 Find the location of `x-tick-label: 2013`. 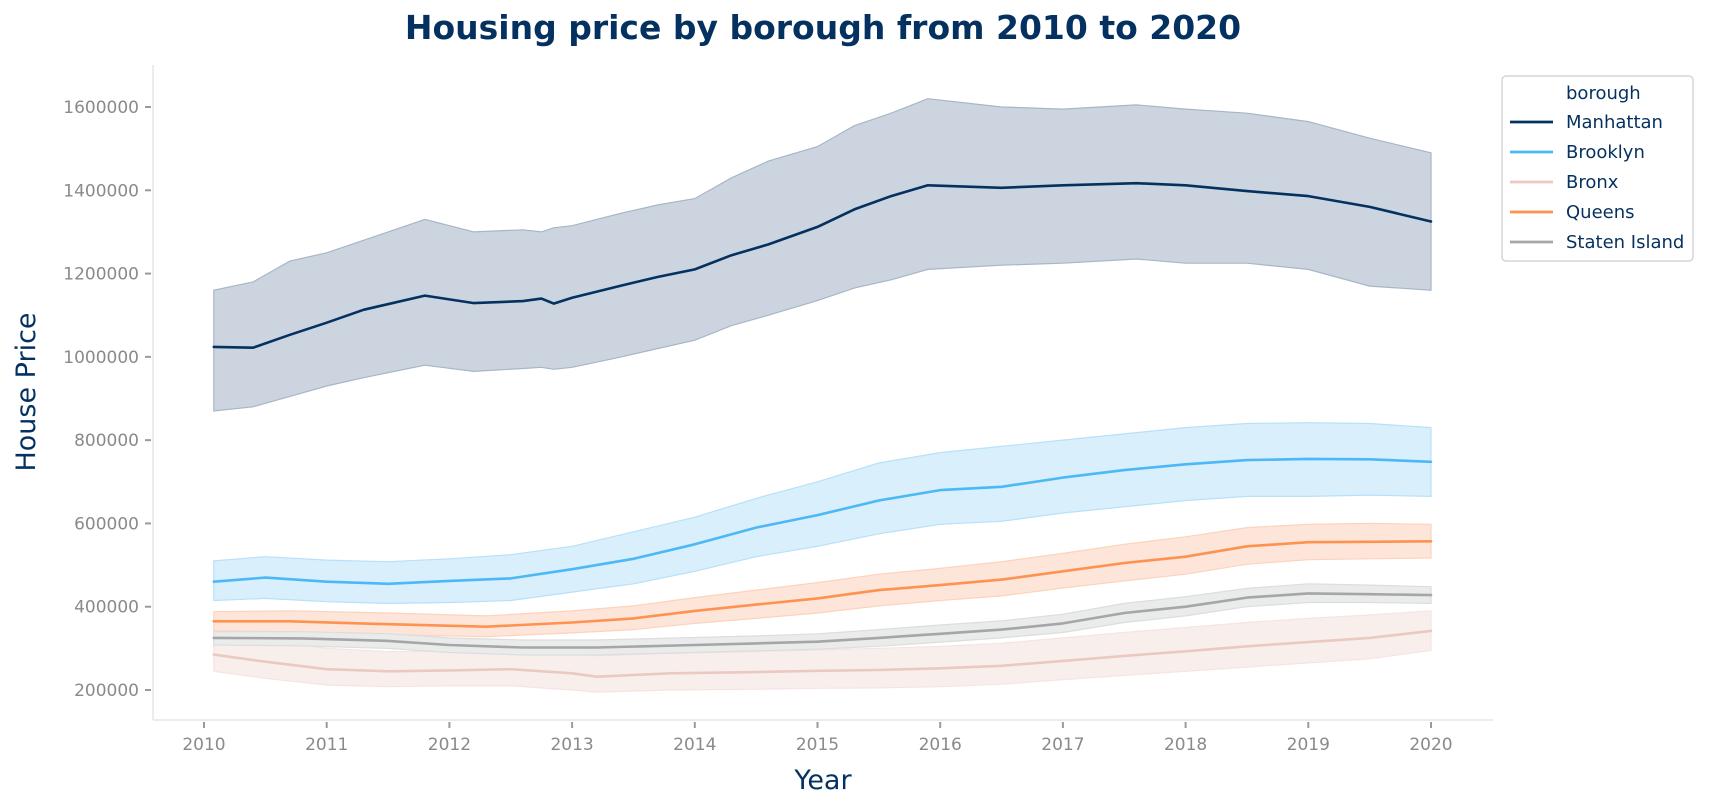

x-tick-label: 2013 is located at coordinates (571, 745).